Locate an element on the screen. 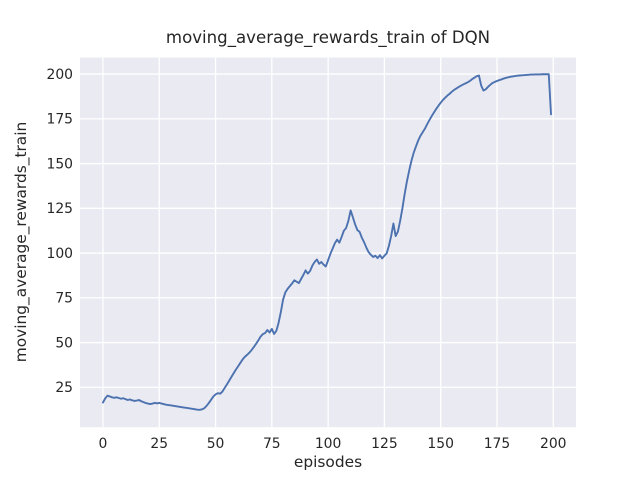  x-tick-label: 100 is located at coordinates (328, 444).